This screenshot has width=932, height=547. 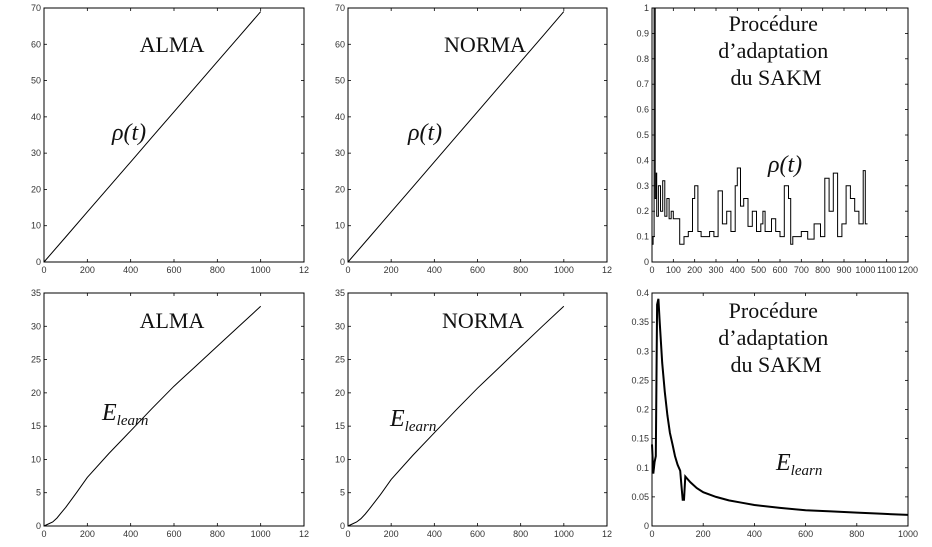 I want to click on panel-title: Procédure d’adaptation du SAKM, so click(x=775, y=337).